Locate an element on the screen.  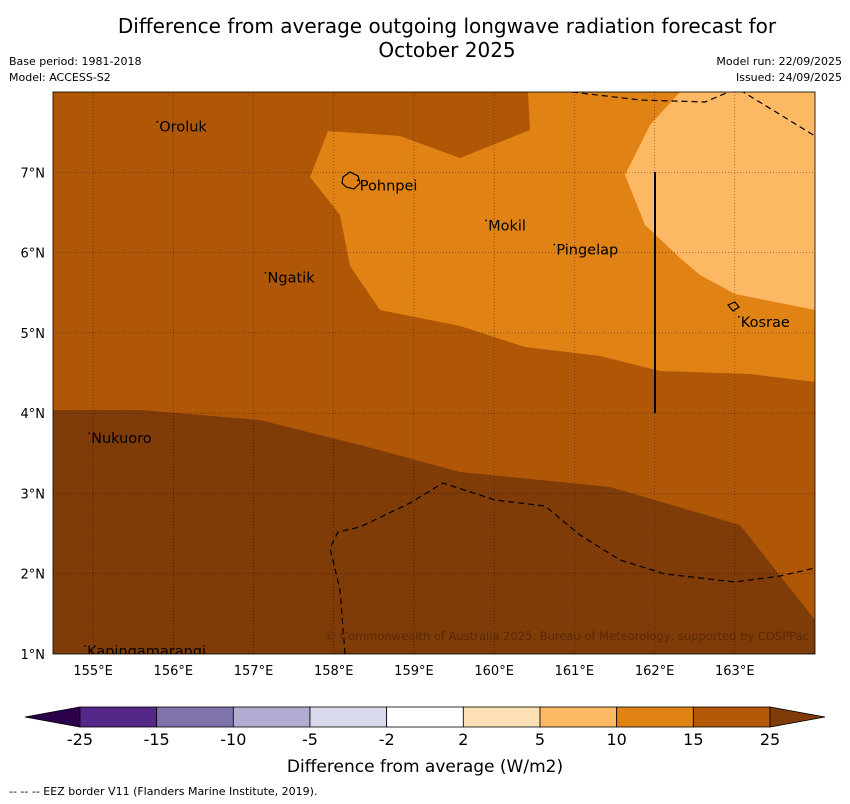
y-tick-label: 7°N is located at coordinates (33, 173).